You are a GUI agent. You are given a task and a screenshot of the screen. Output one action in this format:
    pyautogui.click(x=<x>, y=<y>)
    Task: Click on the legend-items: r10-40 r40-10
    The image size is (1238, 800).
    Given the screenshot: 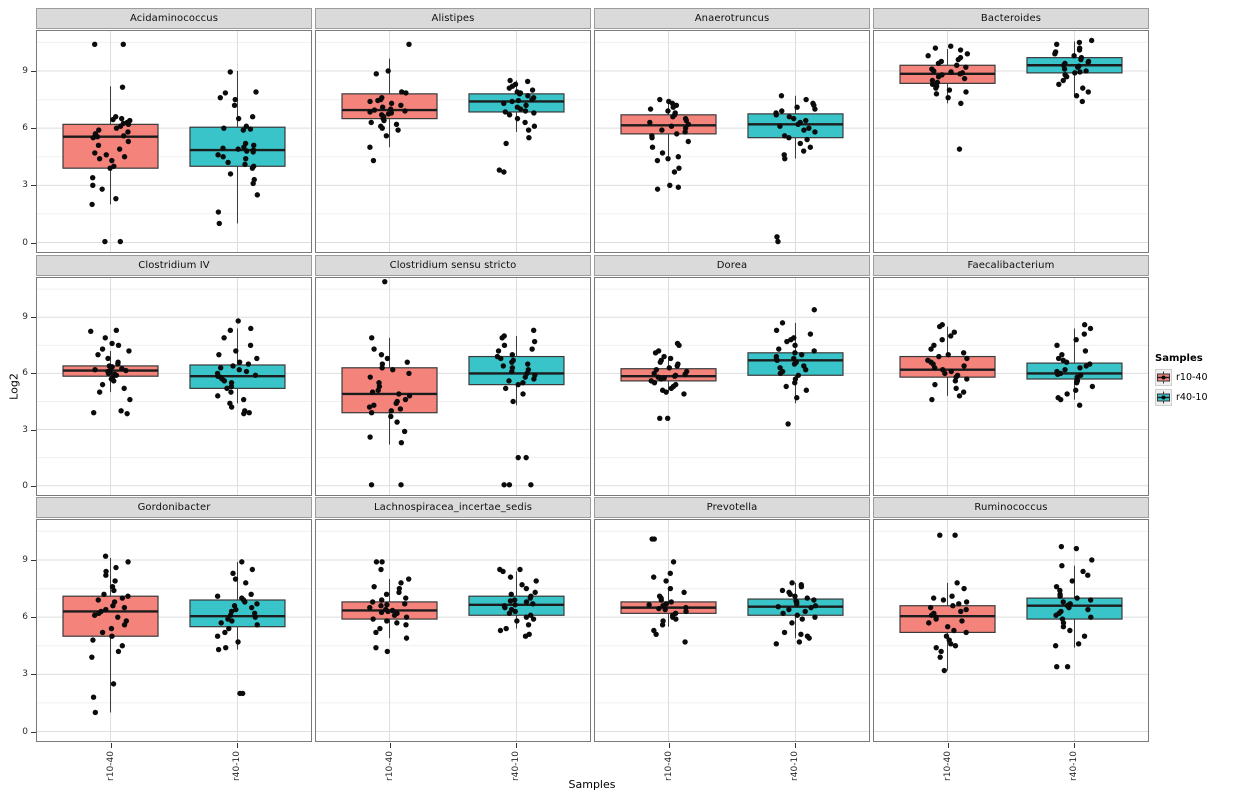 What is the action you would take?
    pyautogui.click(x=1196, y=387)
    